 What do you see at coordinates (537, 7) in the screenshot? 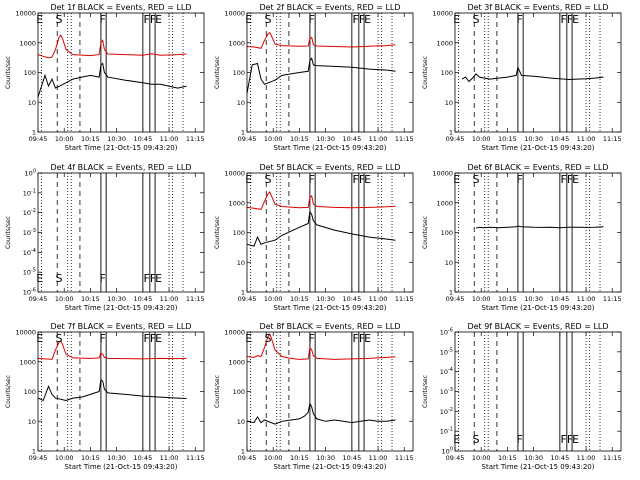
I see `chart-title: Det 3f BLACK = Events, RED = LLD` at bounding box center [537, 7].